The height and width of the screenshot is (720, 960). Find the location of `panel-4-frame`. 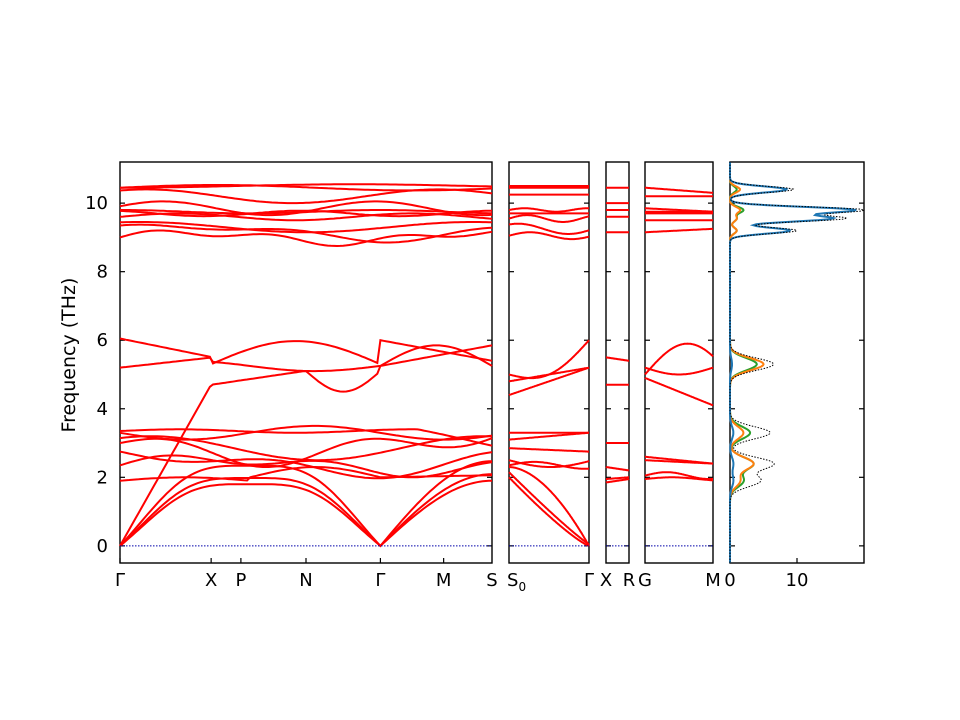

panel-4-frame is located at coordinates (679, 362).